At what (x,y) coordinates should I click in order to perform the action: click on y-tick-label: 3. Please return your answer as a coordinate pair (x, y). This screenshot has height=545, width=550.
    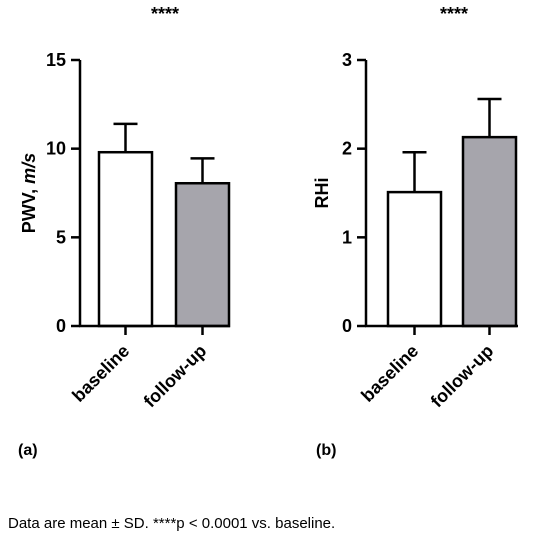
    Looking at the image, I should click on (347, 60).